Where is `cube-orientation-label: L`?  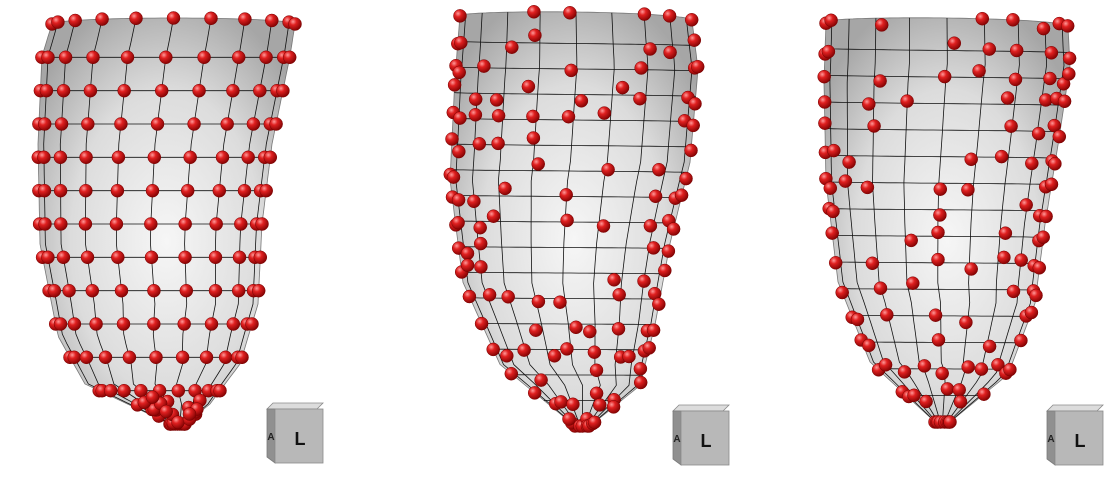
cube-orientation-label: L is located at coordinates (1080, 441).